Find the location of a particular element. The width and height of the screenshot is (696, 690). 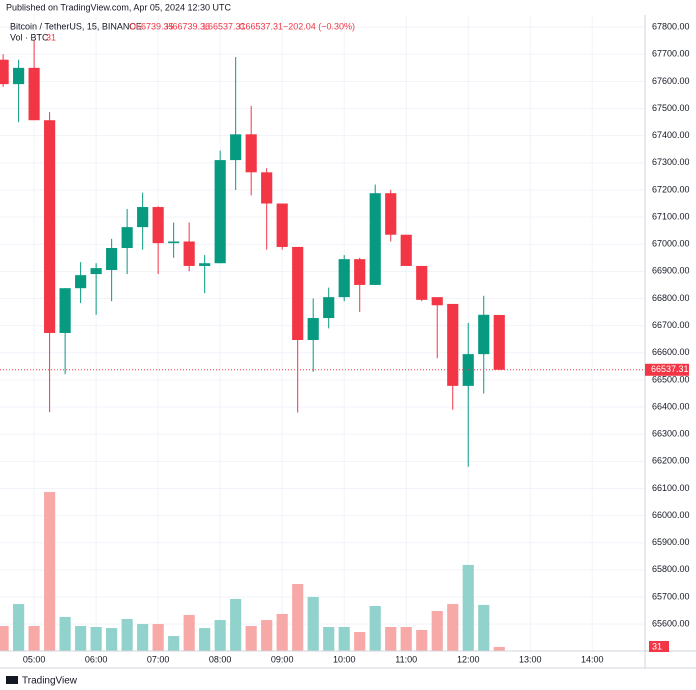

y-tick-label: 65900.00 is located at coordinates (671, 542).